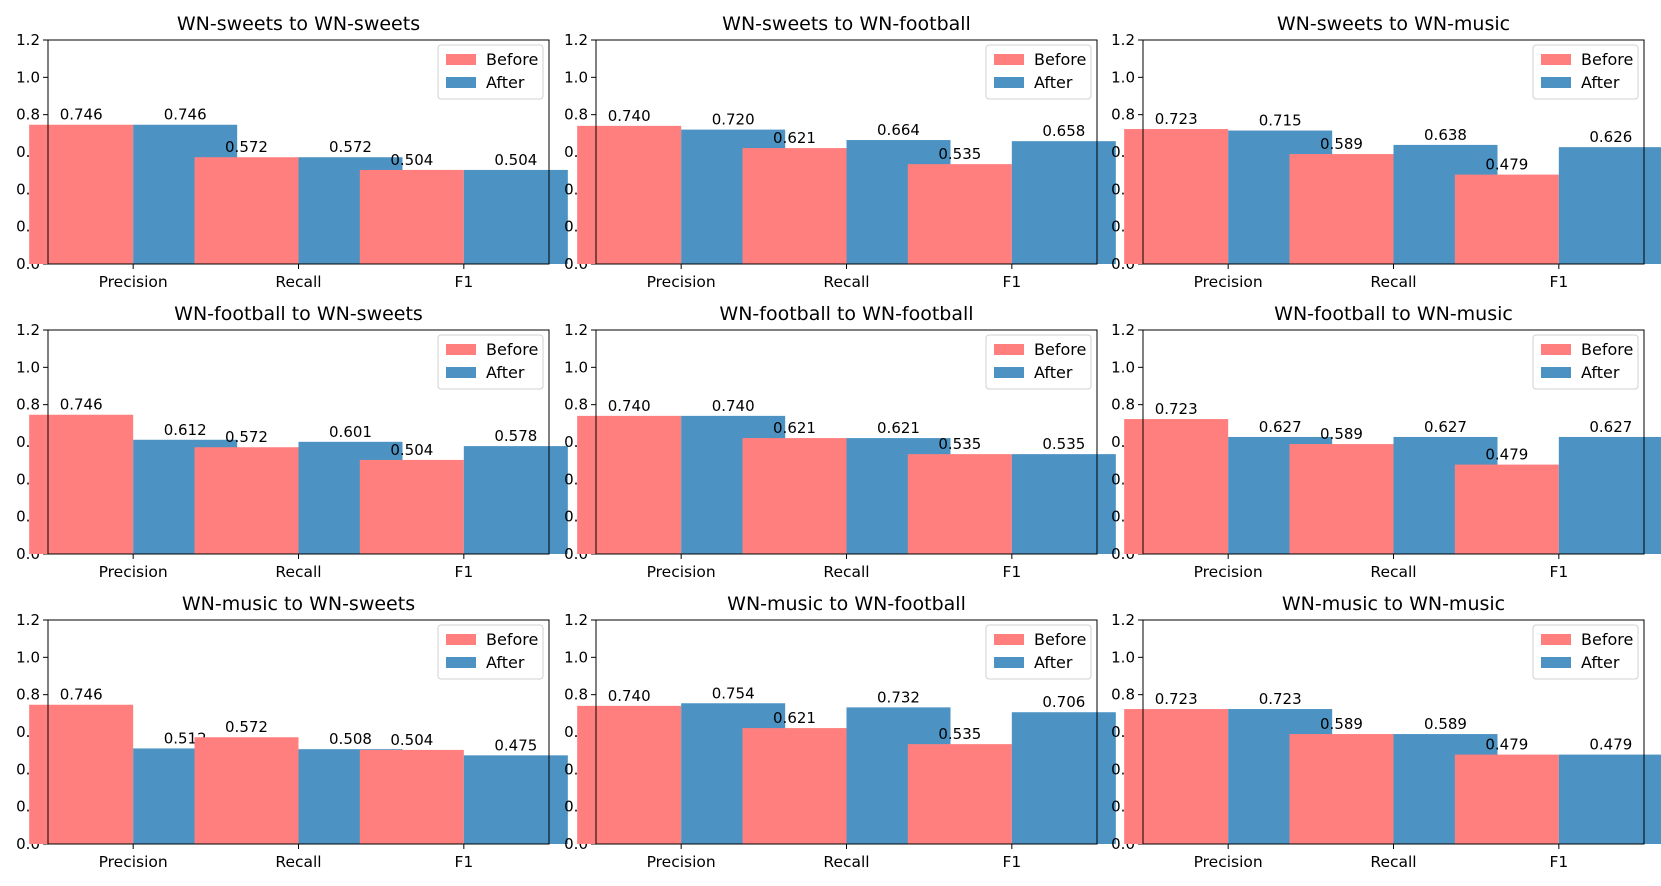 Image resolution: width=1661 pixels, height=886 pixels. Describe the element at coordinates (629, 696) in the screenshot. I see `value-label-before: 0.740` at that location.